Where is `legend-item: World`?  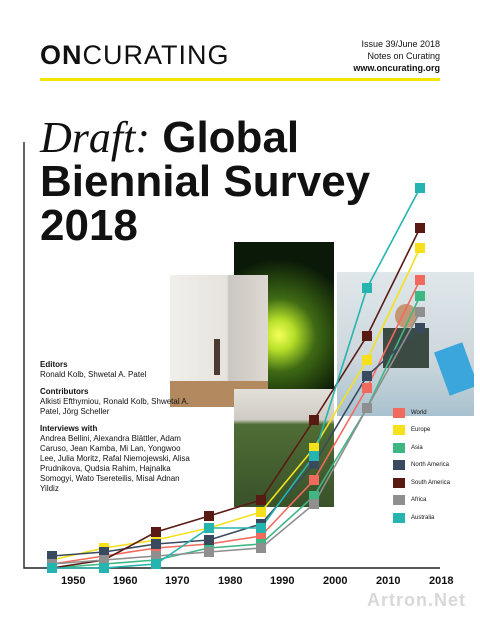 legend-item: World is located at coordinates (421, 413).